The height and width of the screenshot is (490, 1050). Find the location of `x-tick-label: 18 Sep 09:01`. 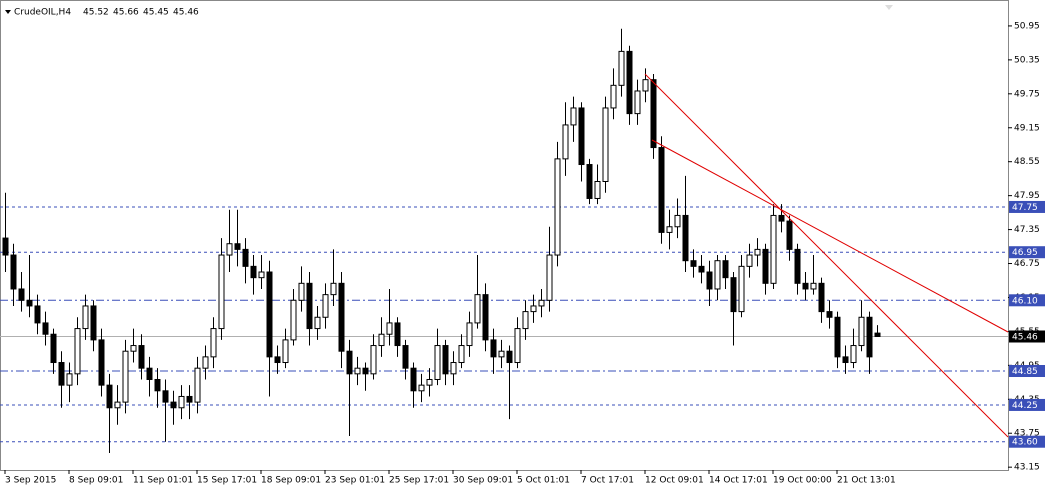

x-tick-label: 18 Sep 09:01 is located at coordinates (291, 481).